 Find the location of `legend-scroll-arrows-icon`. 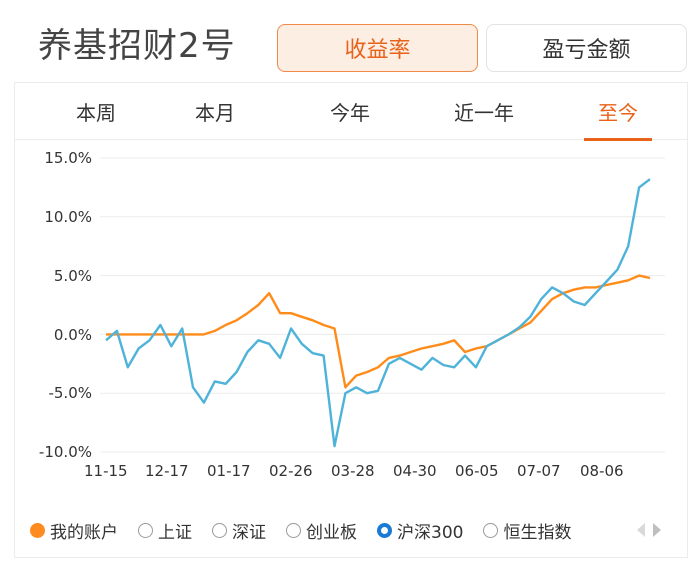

legend-scroll-arrows-icon is located at coordinates (650, 530).